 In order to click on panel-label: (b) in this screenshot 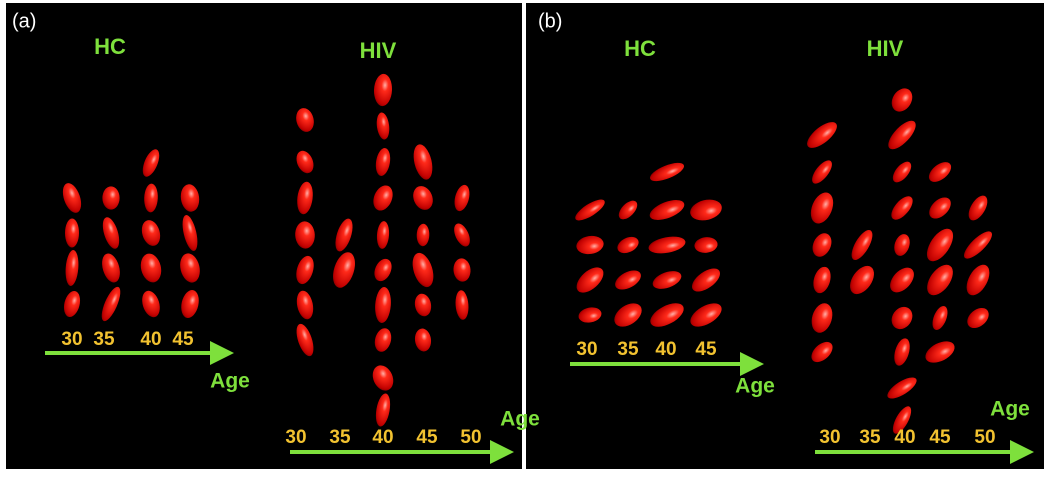, I will do `click(550, 21)`.